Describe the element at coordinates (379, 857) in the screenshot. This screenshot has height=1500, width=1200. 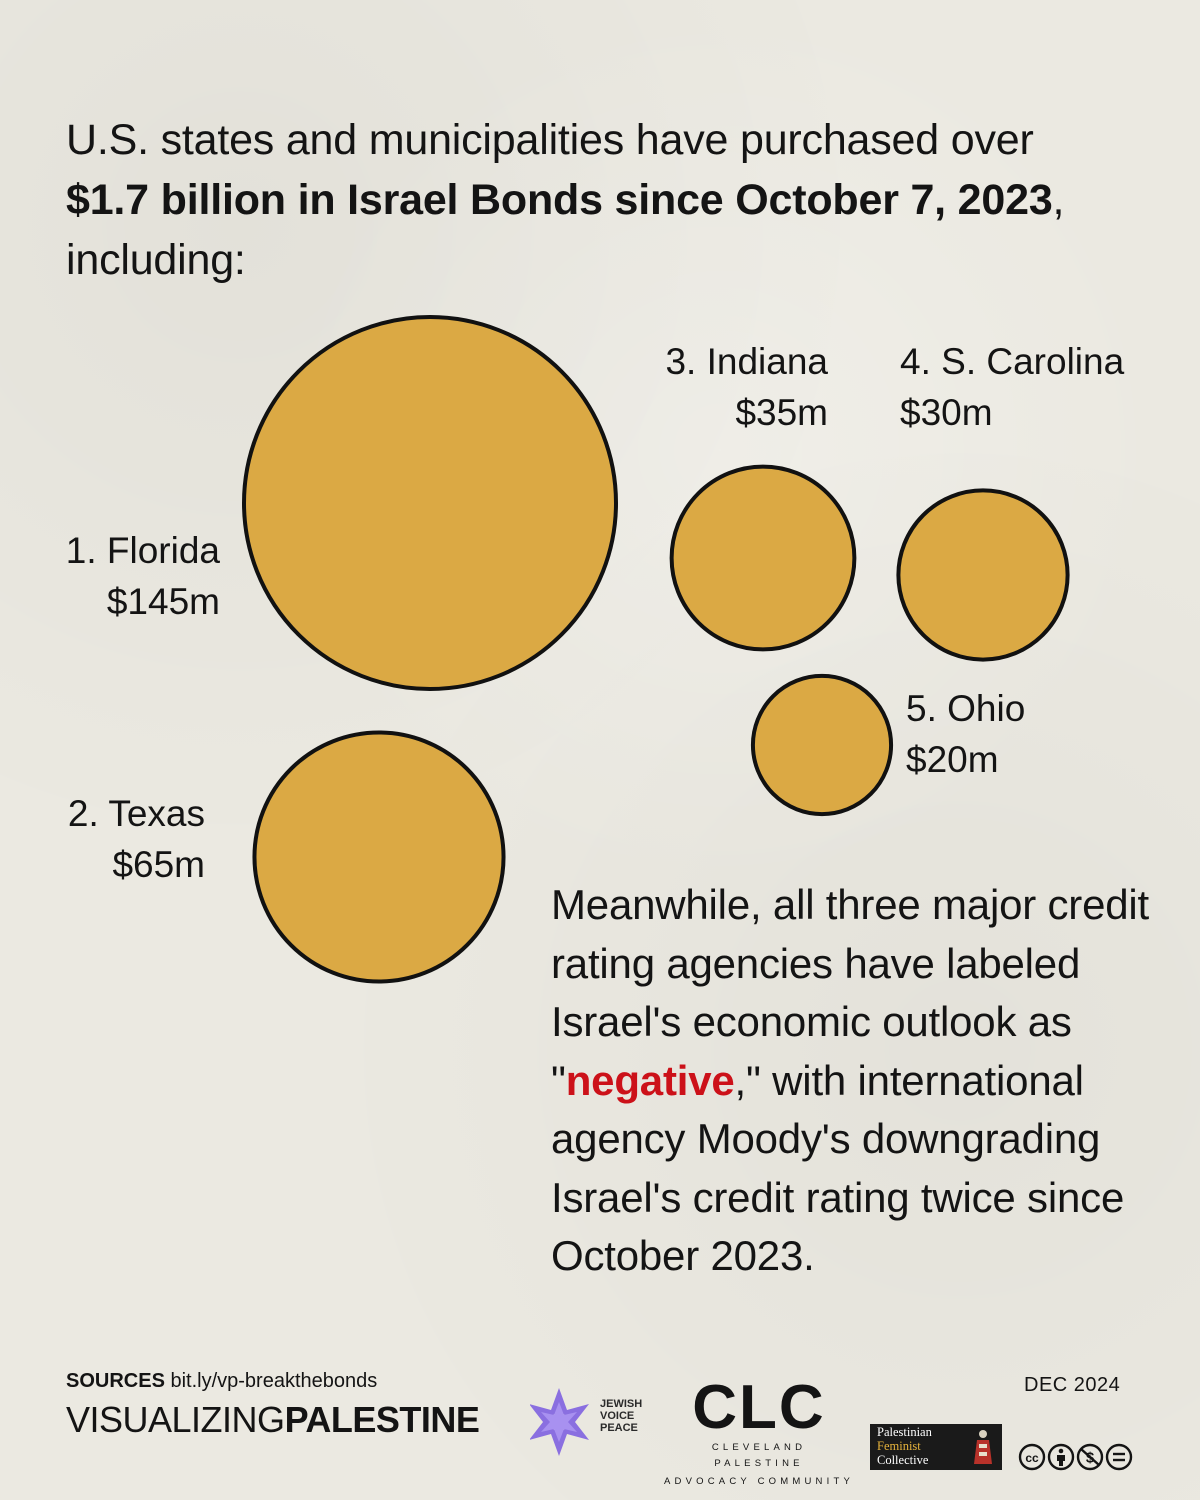
I see `bubble-texas` at that location.